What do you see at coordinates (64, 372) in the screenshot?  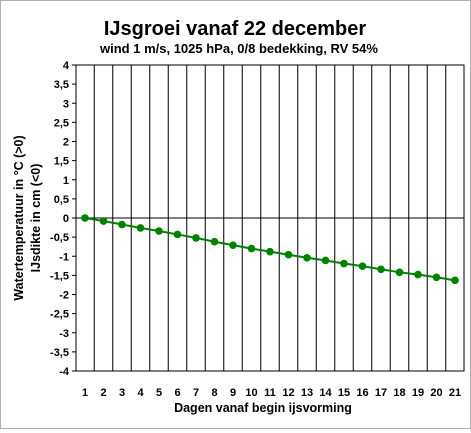 I see `y-tick-label: -4` at bounding box center [64, 372].